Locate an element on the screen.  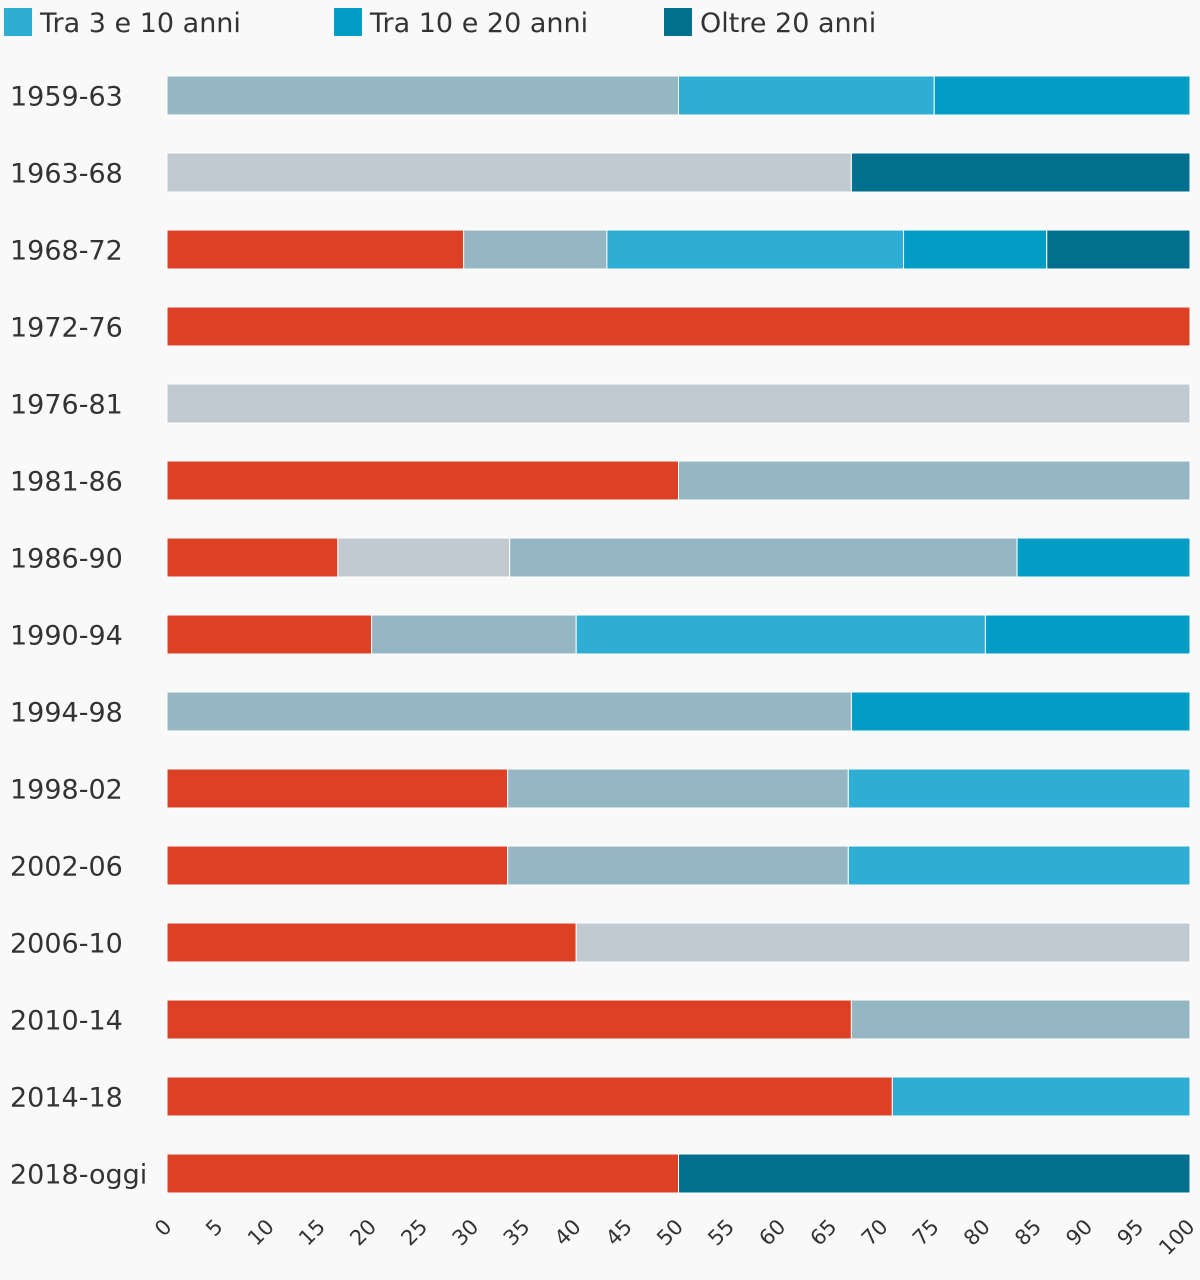
category-label-0: 1959-63 is located at coordinates (66, 97).